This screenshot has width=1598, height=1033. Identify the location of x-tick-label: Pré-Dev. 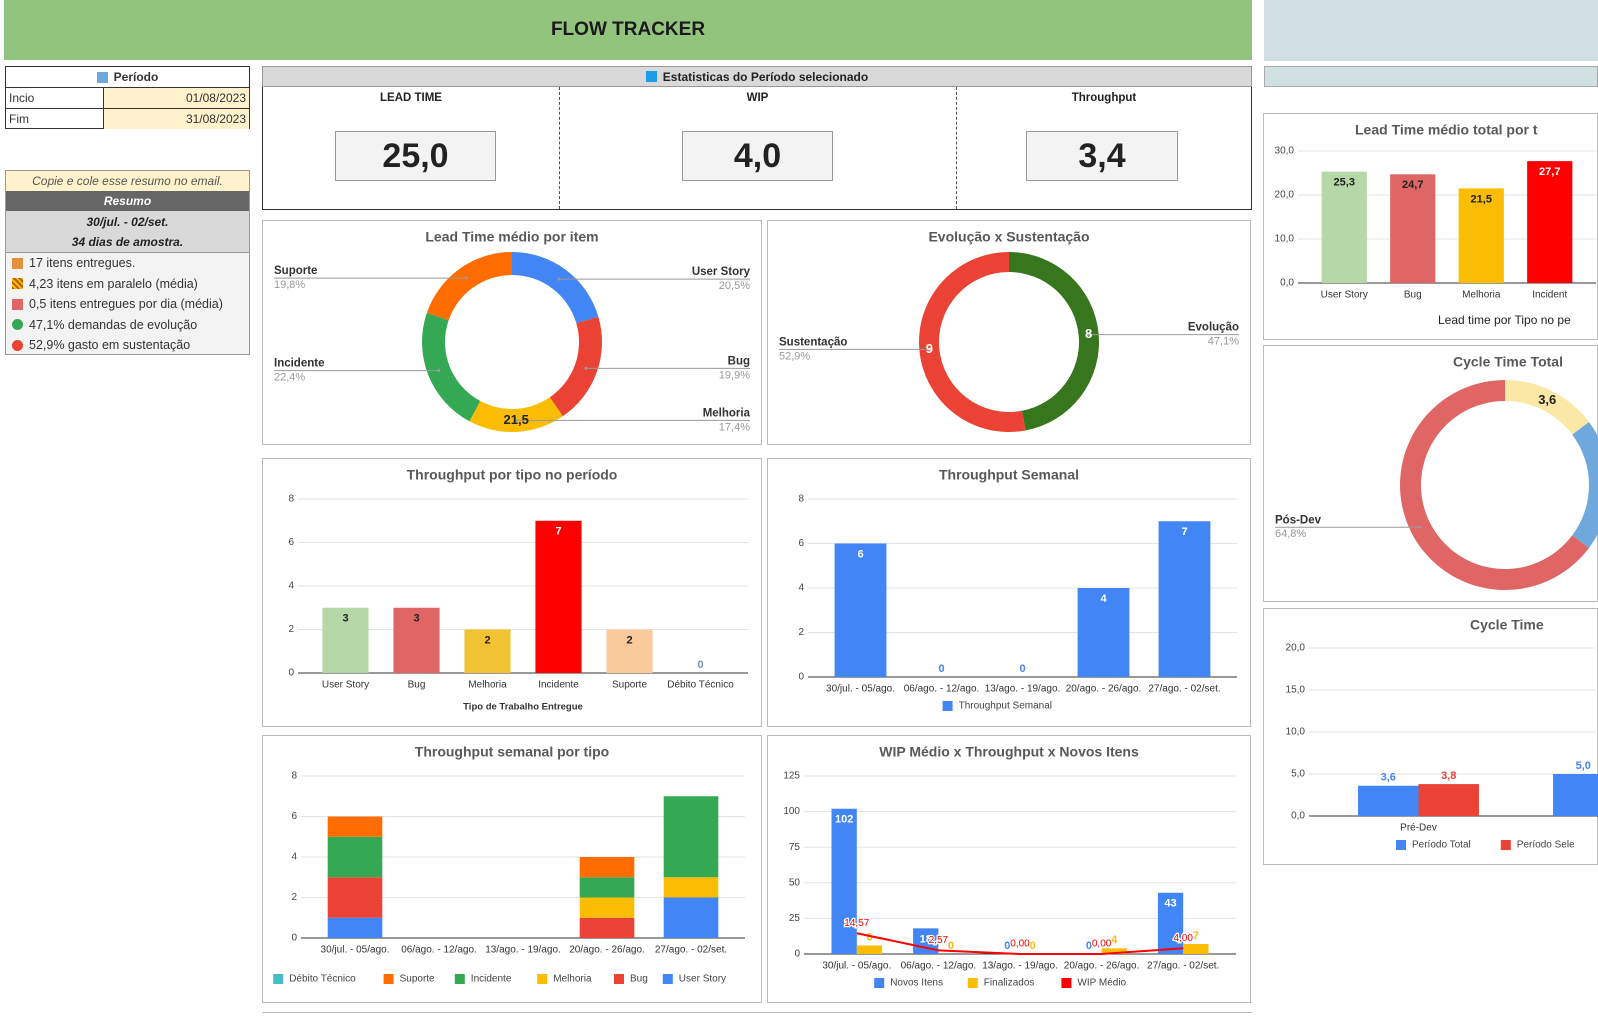
(1418, 828).